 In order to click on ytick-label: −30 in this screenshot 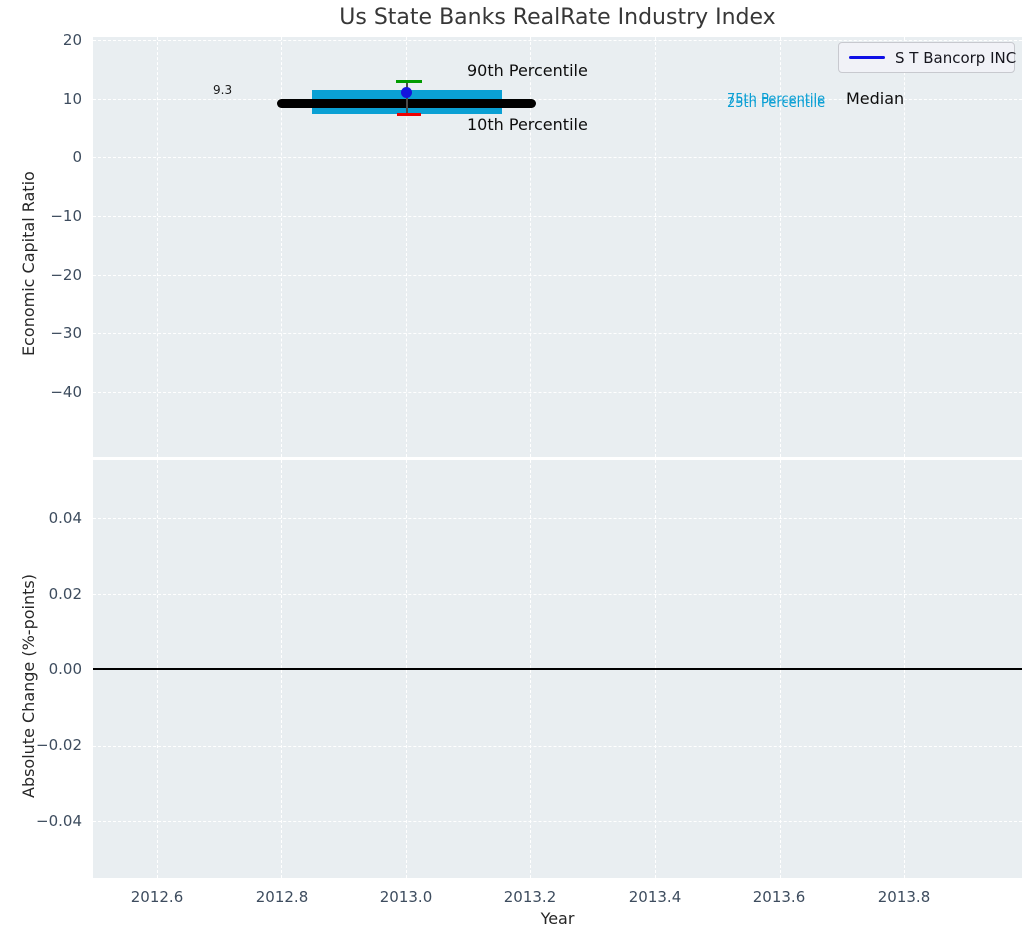, I will do `click(66, 333)`.